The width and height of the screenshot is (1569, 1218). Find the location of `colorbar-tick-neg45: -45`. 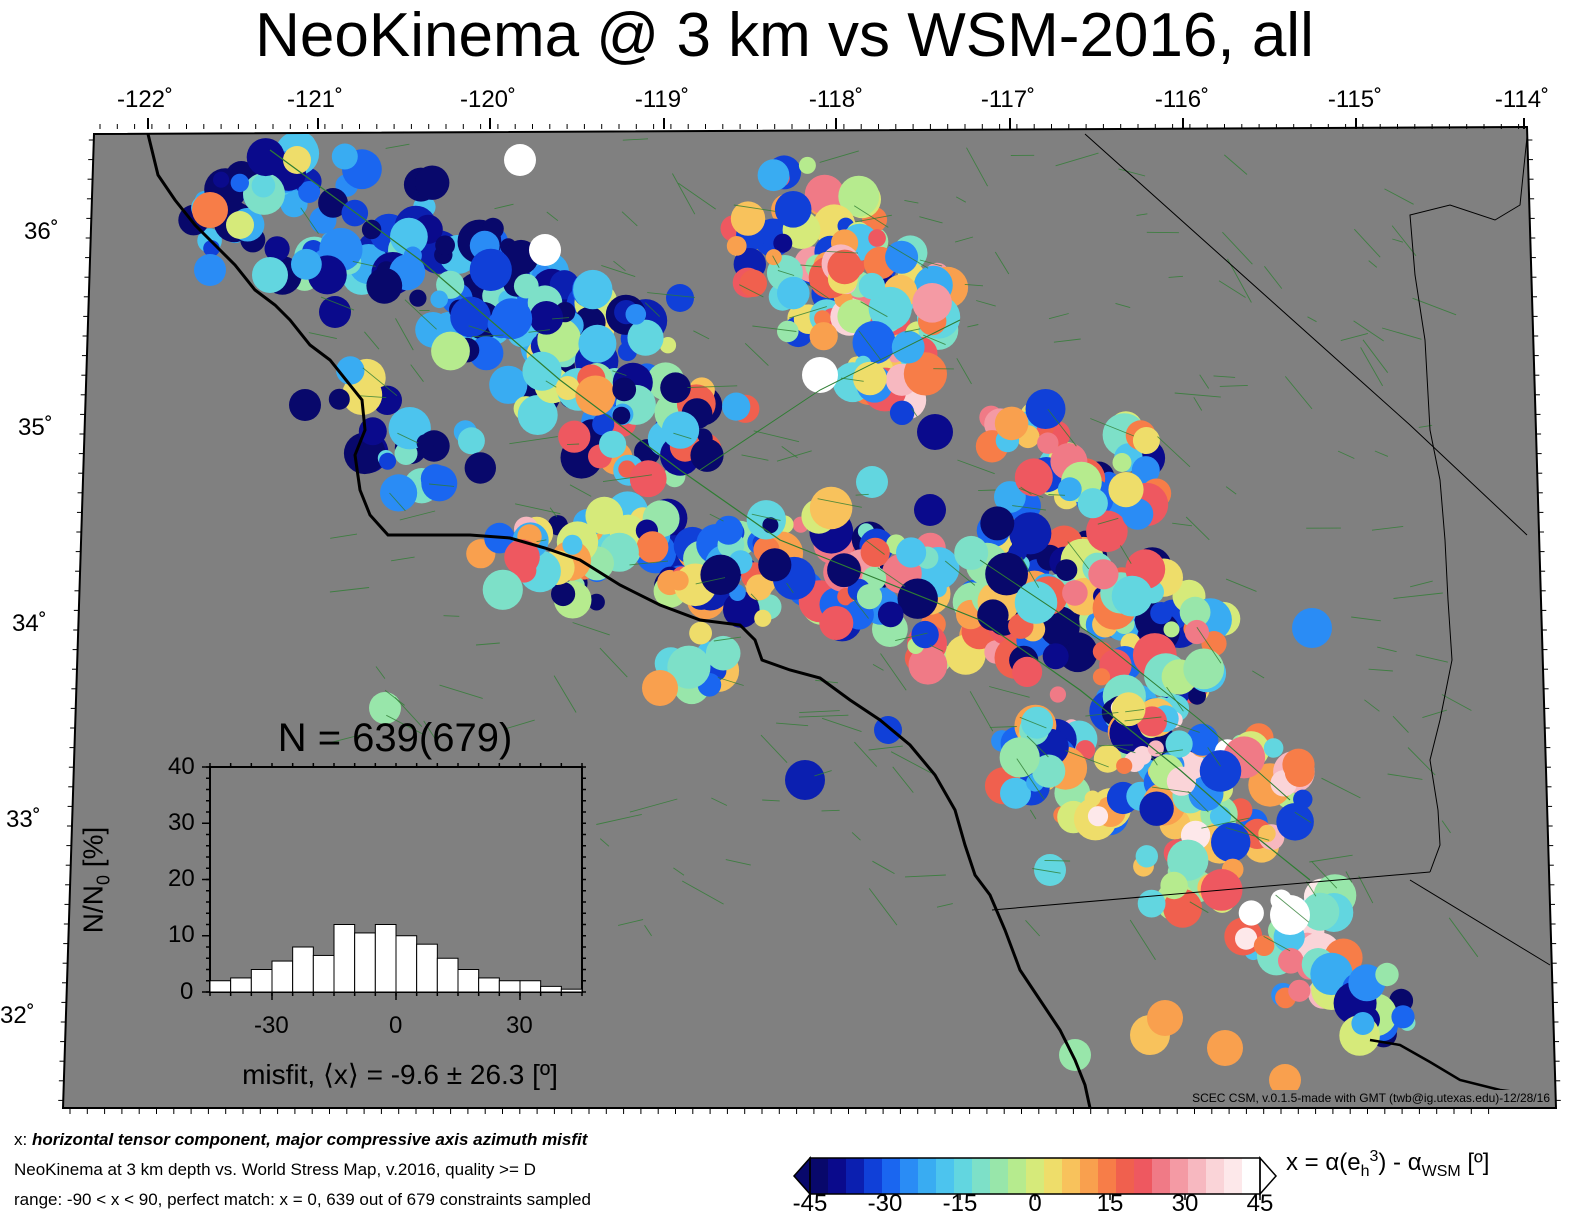

colorbar-tick-neg45: -45 is located at coordinates (810, 1204).